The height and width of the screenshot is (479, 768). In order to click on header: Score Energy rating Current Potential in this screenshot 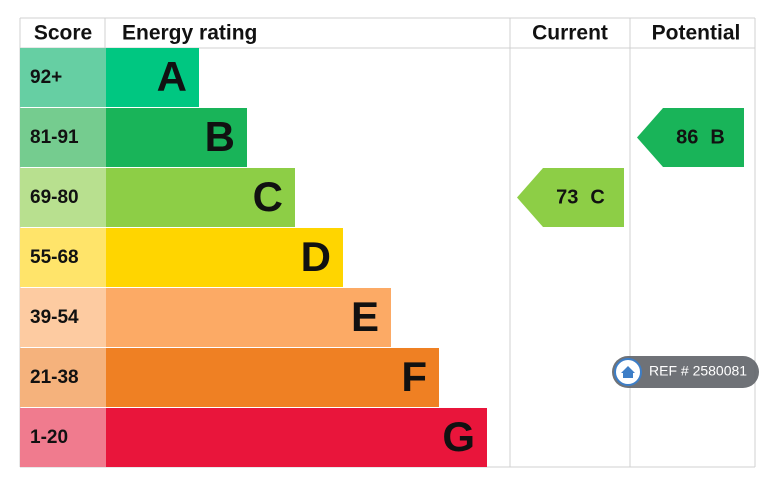, I will do `click(387, 33)`.